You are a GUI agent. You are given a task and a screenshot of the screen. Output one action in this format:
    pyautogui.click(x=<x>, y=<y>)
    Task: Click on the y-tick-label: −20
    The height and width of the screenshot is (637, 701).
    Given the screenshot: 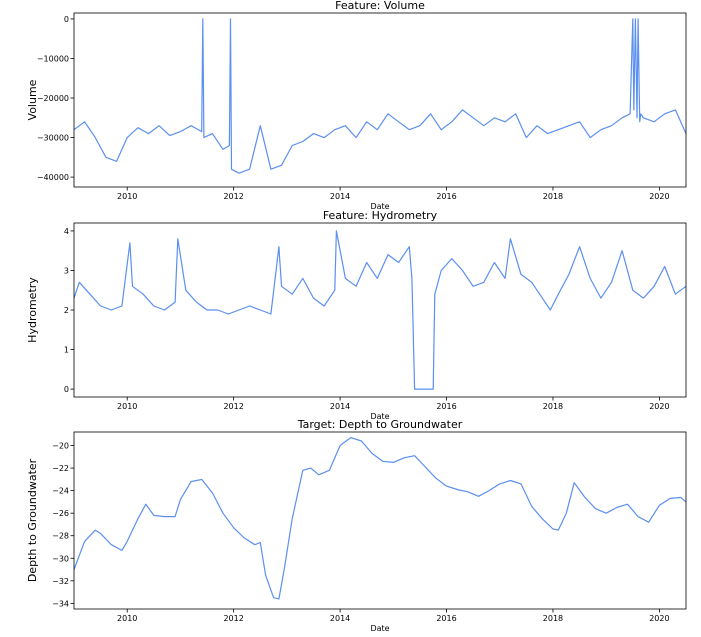 What is the action you would take?
    pyautogui.click(x=60, y=446)
    